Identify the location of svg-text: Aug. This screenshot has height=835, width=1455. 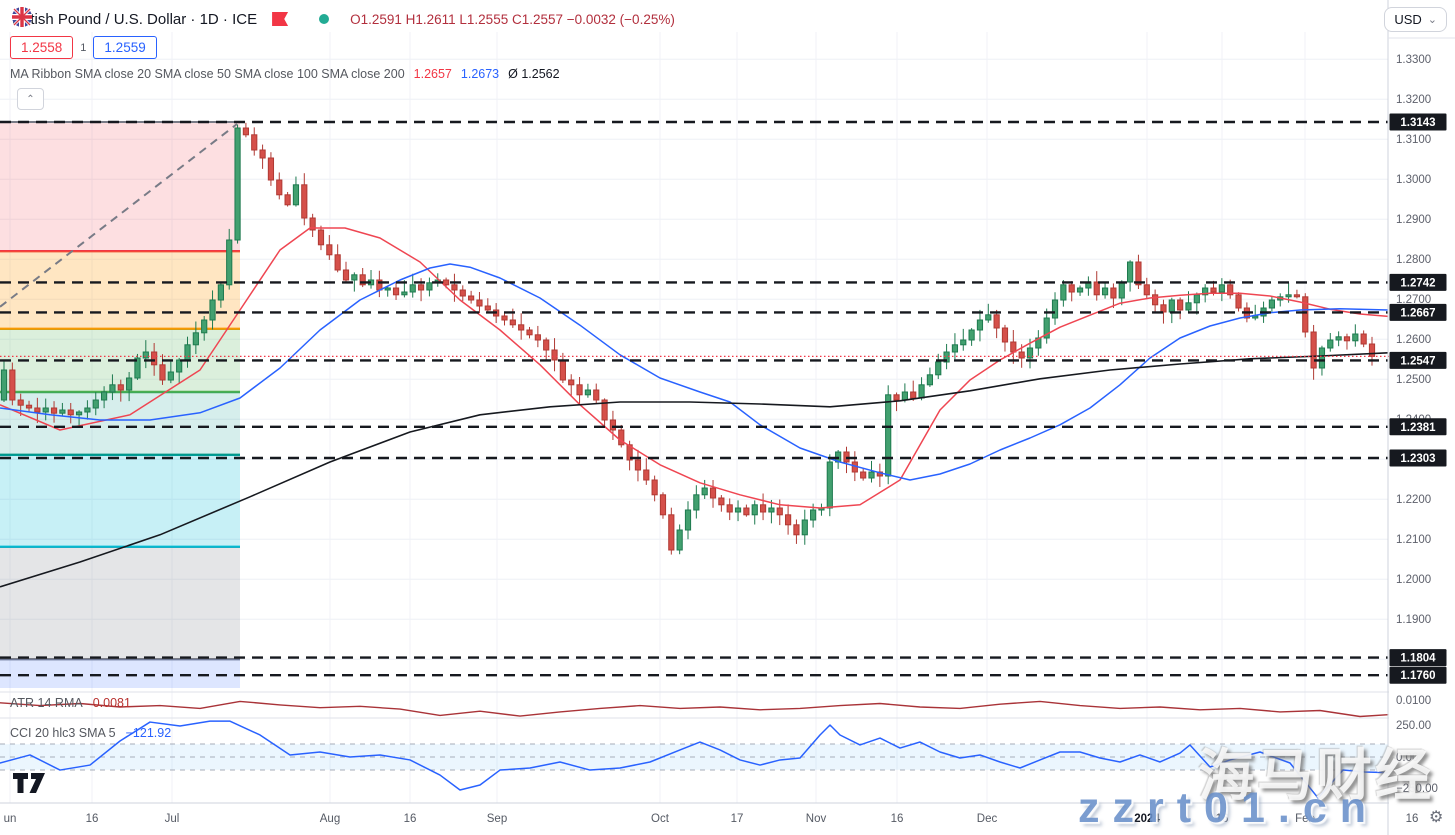
(330, 819).